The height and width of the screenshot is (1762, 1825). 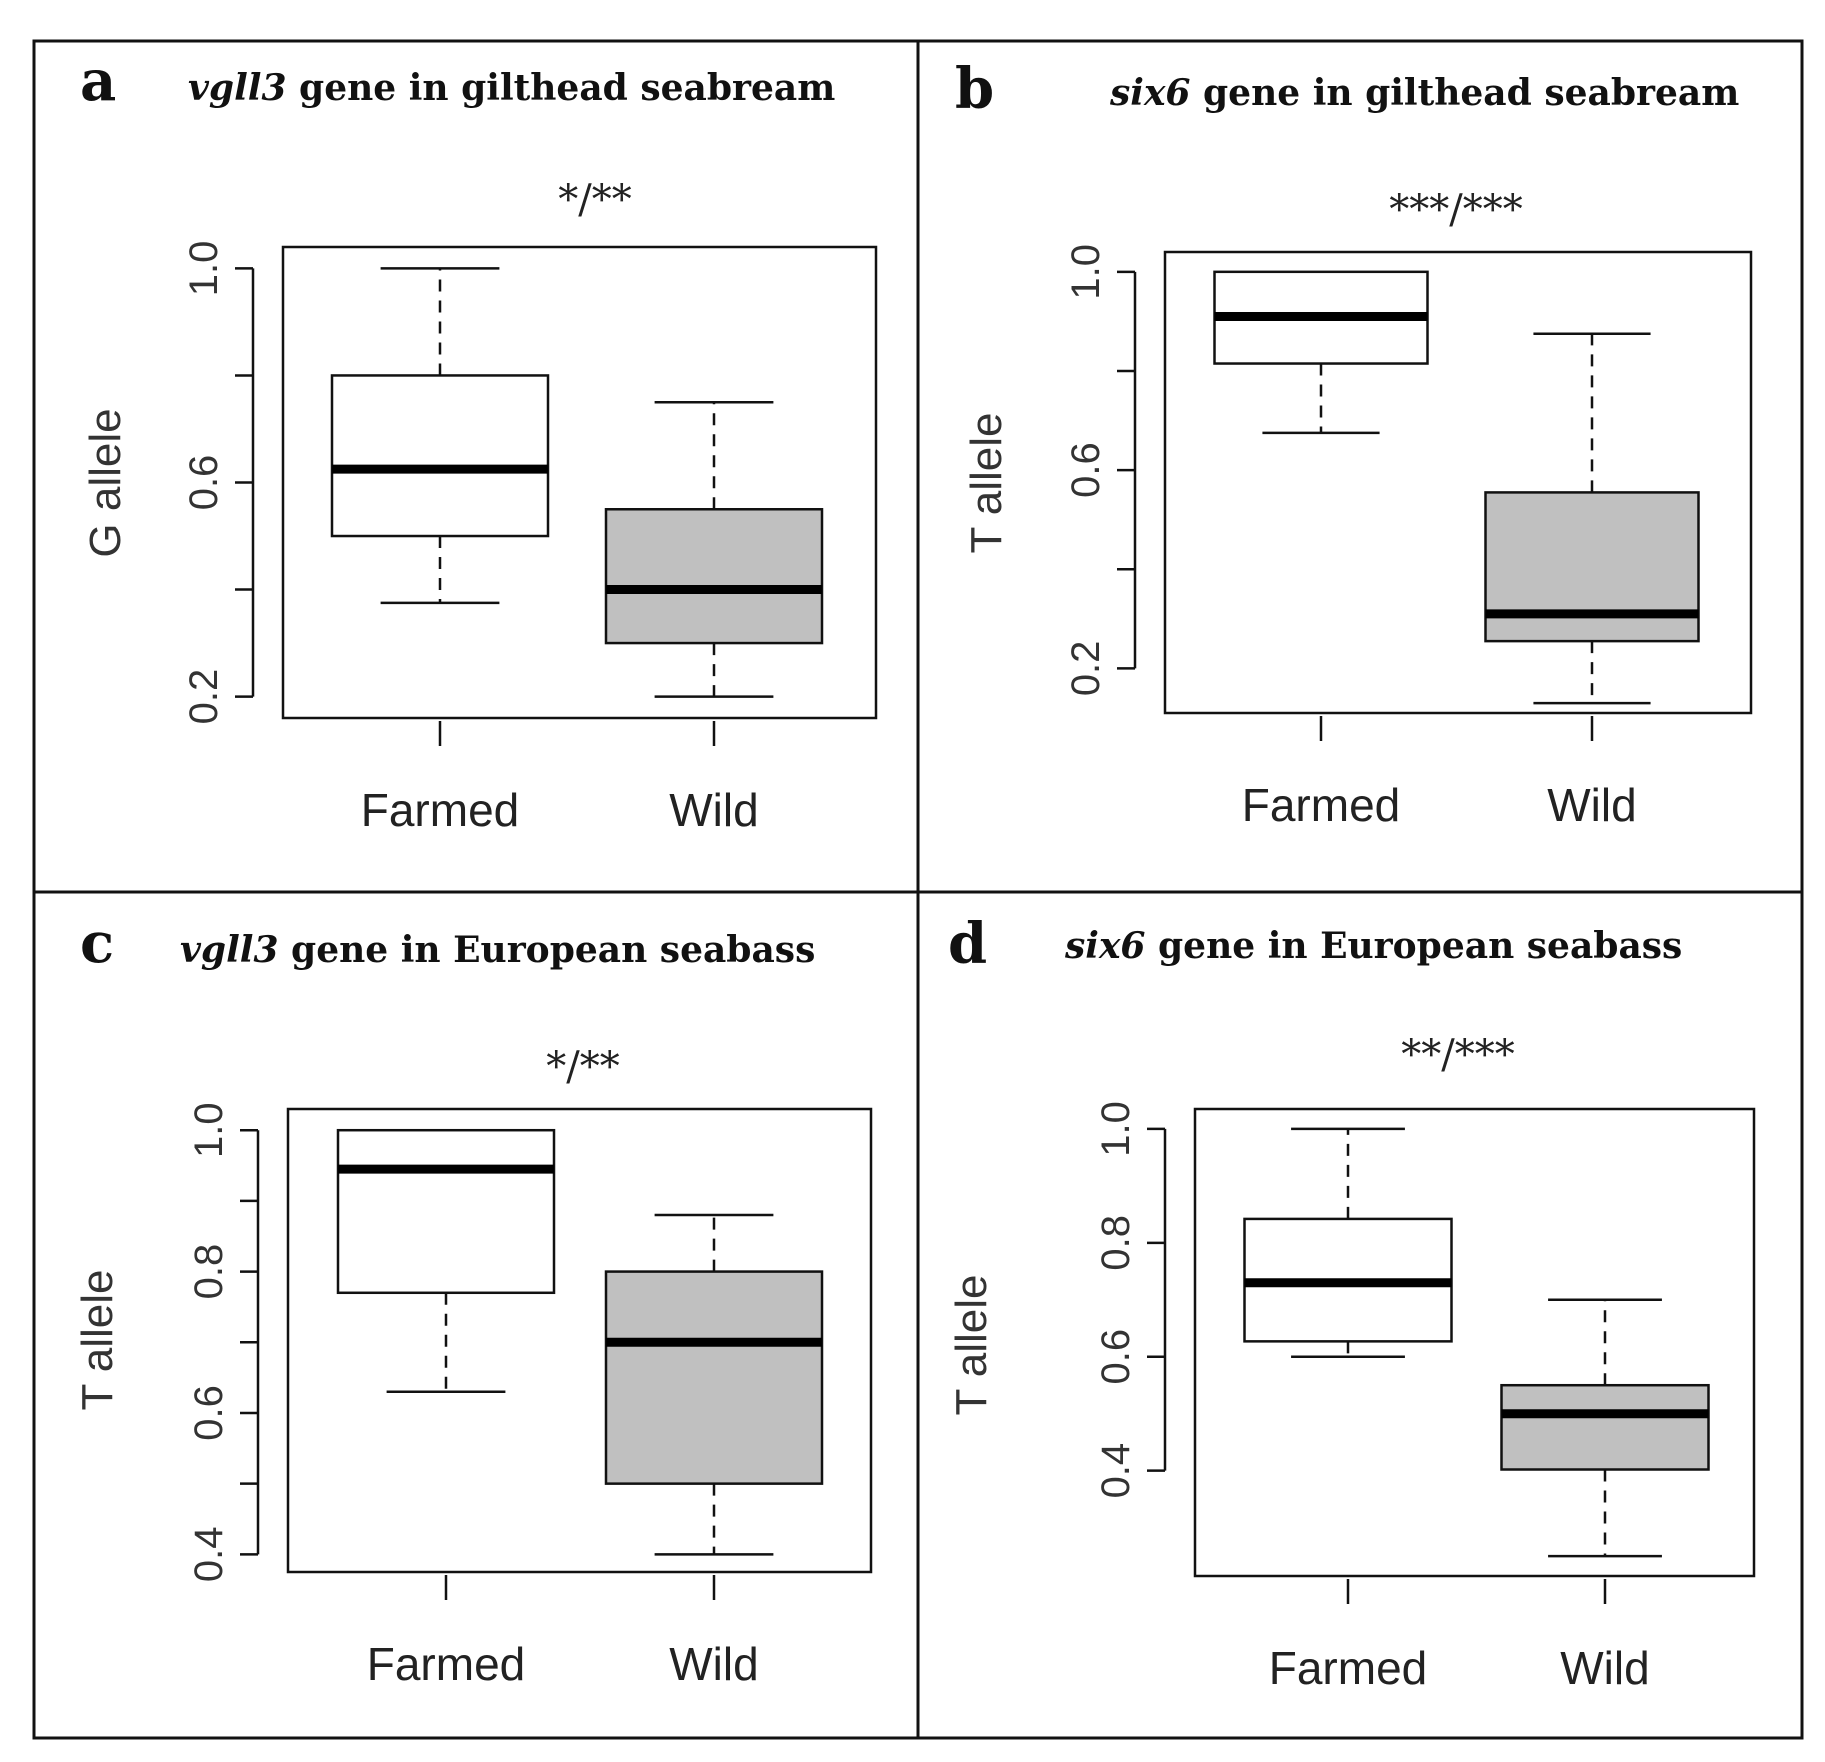 I want to click on panel-letter: c, so click(x=97, y=943).